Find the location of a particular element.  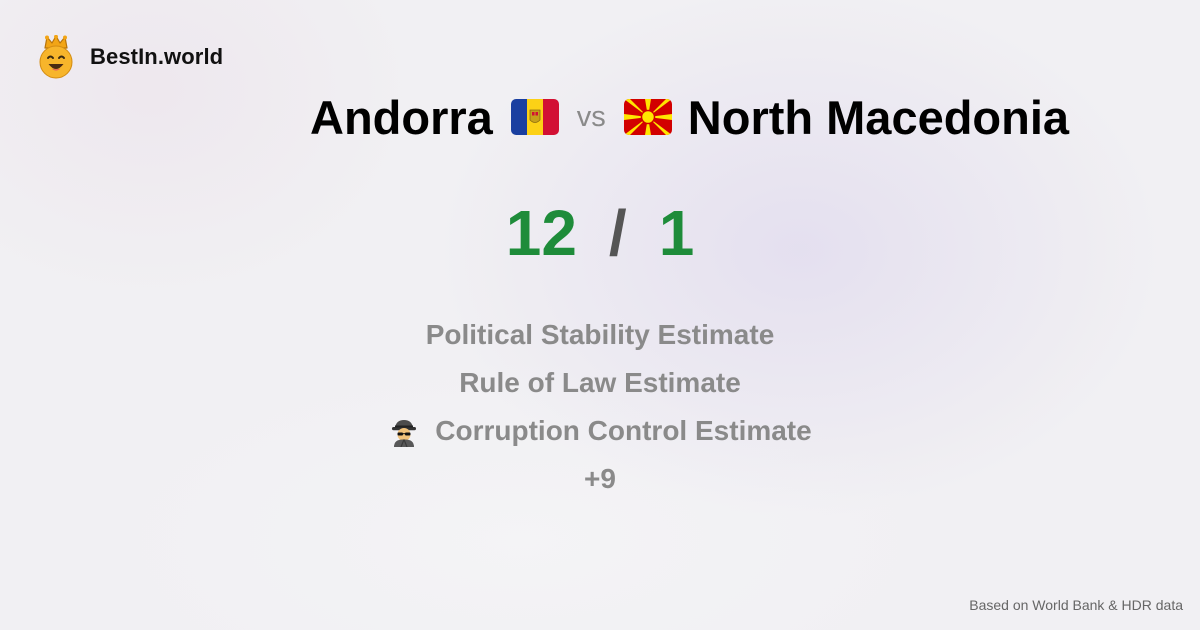

metric-label: Rule of Law Estimate is located at coordinates (600, 382).